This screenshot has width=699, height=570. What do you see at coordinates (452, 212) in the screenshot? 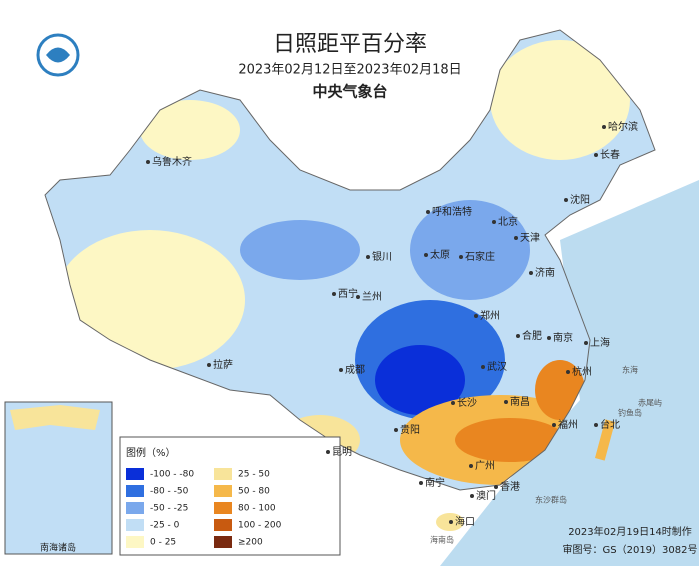
I see `city-label: 呼和浩特` at bounding box center [452, 212].